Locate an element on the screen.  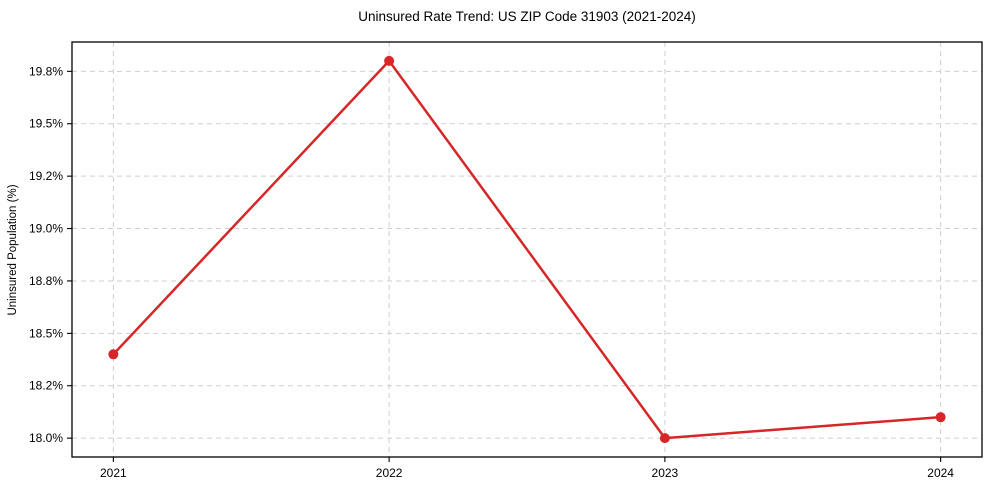
x-tick-label: 2022 is located at coordinates (389, 473).